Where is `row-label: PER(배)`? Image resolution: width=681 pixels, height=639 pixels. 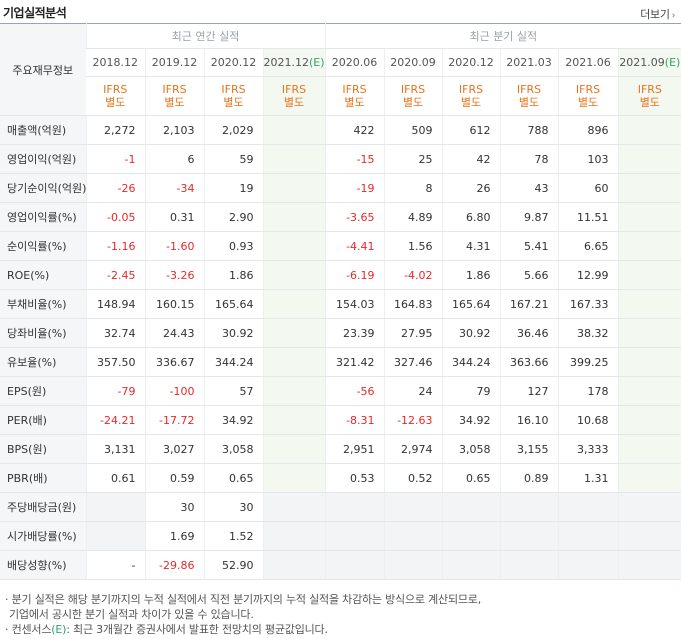
row-label: PER(배) is located at coordinates (43, 420).